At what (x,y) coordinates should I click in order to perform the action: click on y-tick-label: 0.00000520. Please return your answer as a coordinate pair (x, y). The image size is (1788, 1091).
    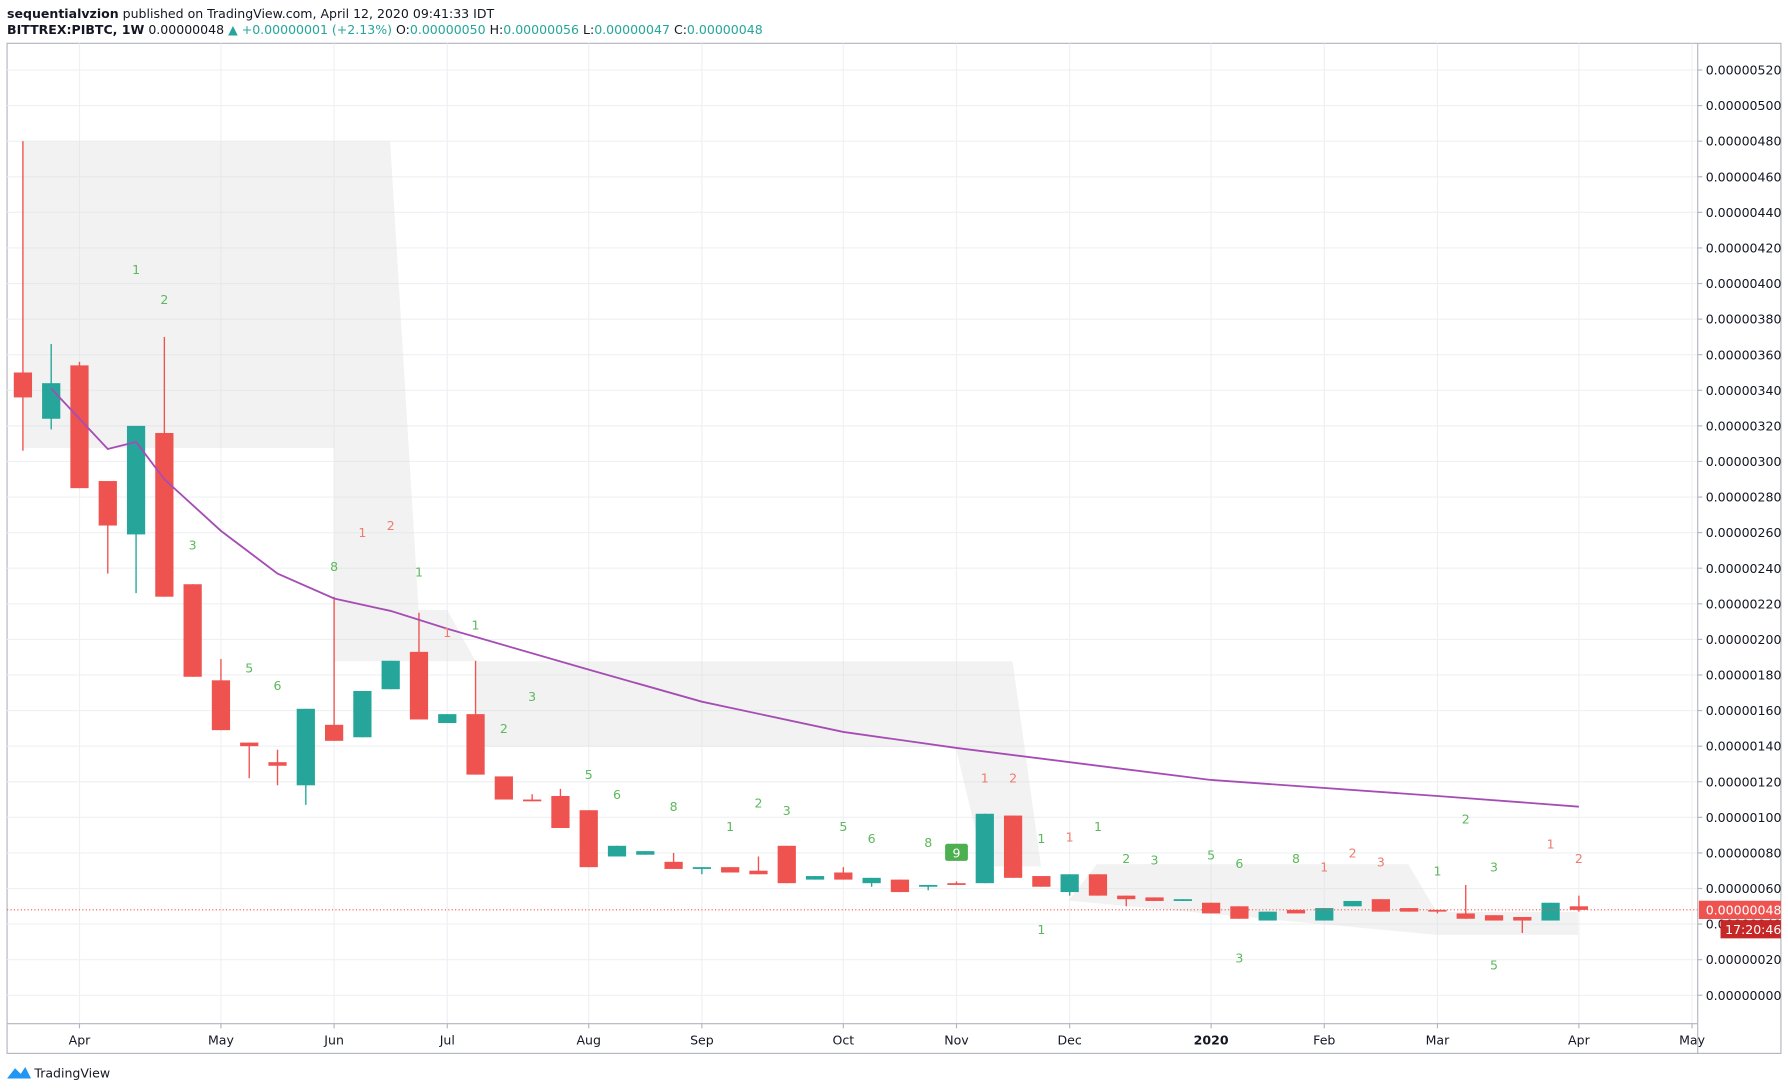
    Looking at the image, I should click on (1744, 70).